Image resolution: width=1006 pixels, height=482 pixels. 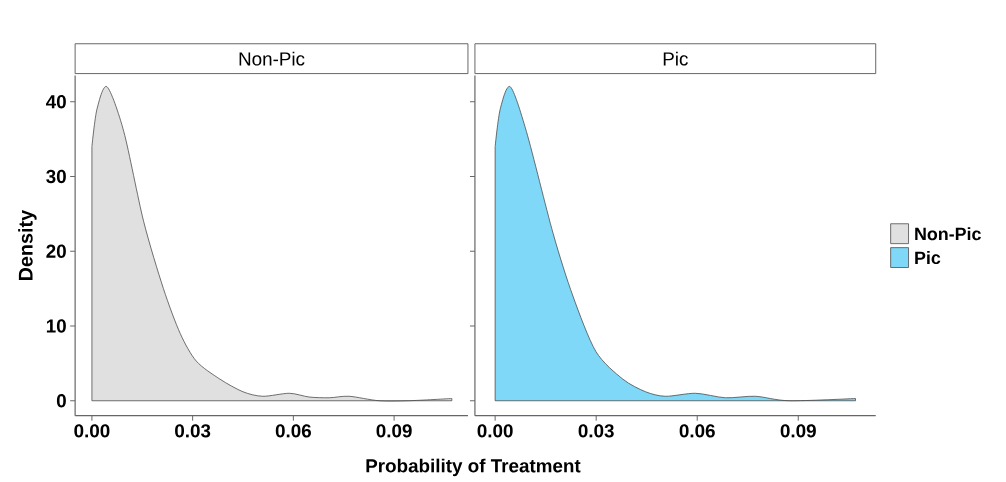 I want to click on chart-title: Non-Pic, so click(x=272, y=58).